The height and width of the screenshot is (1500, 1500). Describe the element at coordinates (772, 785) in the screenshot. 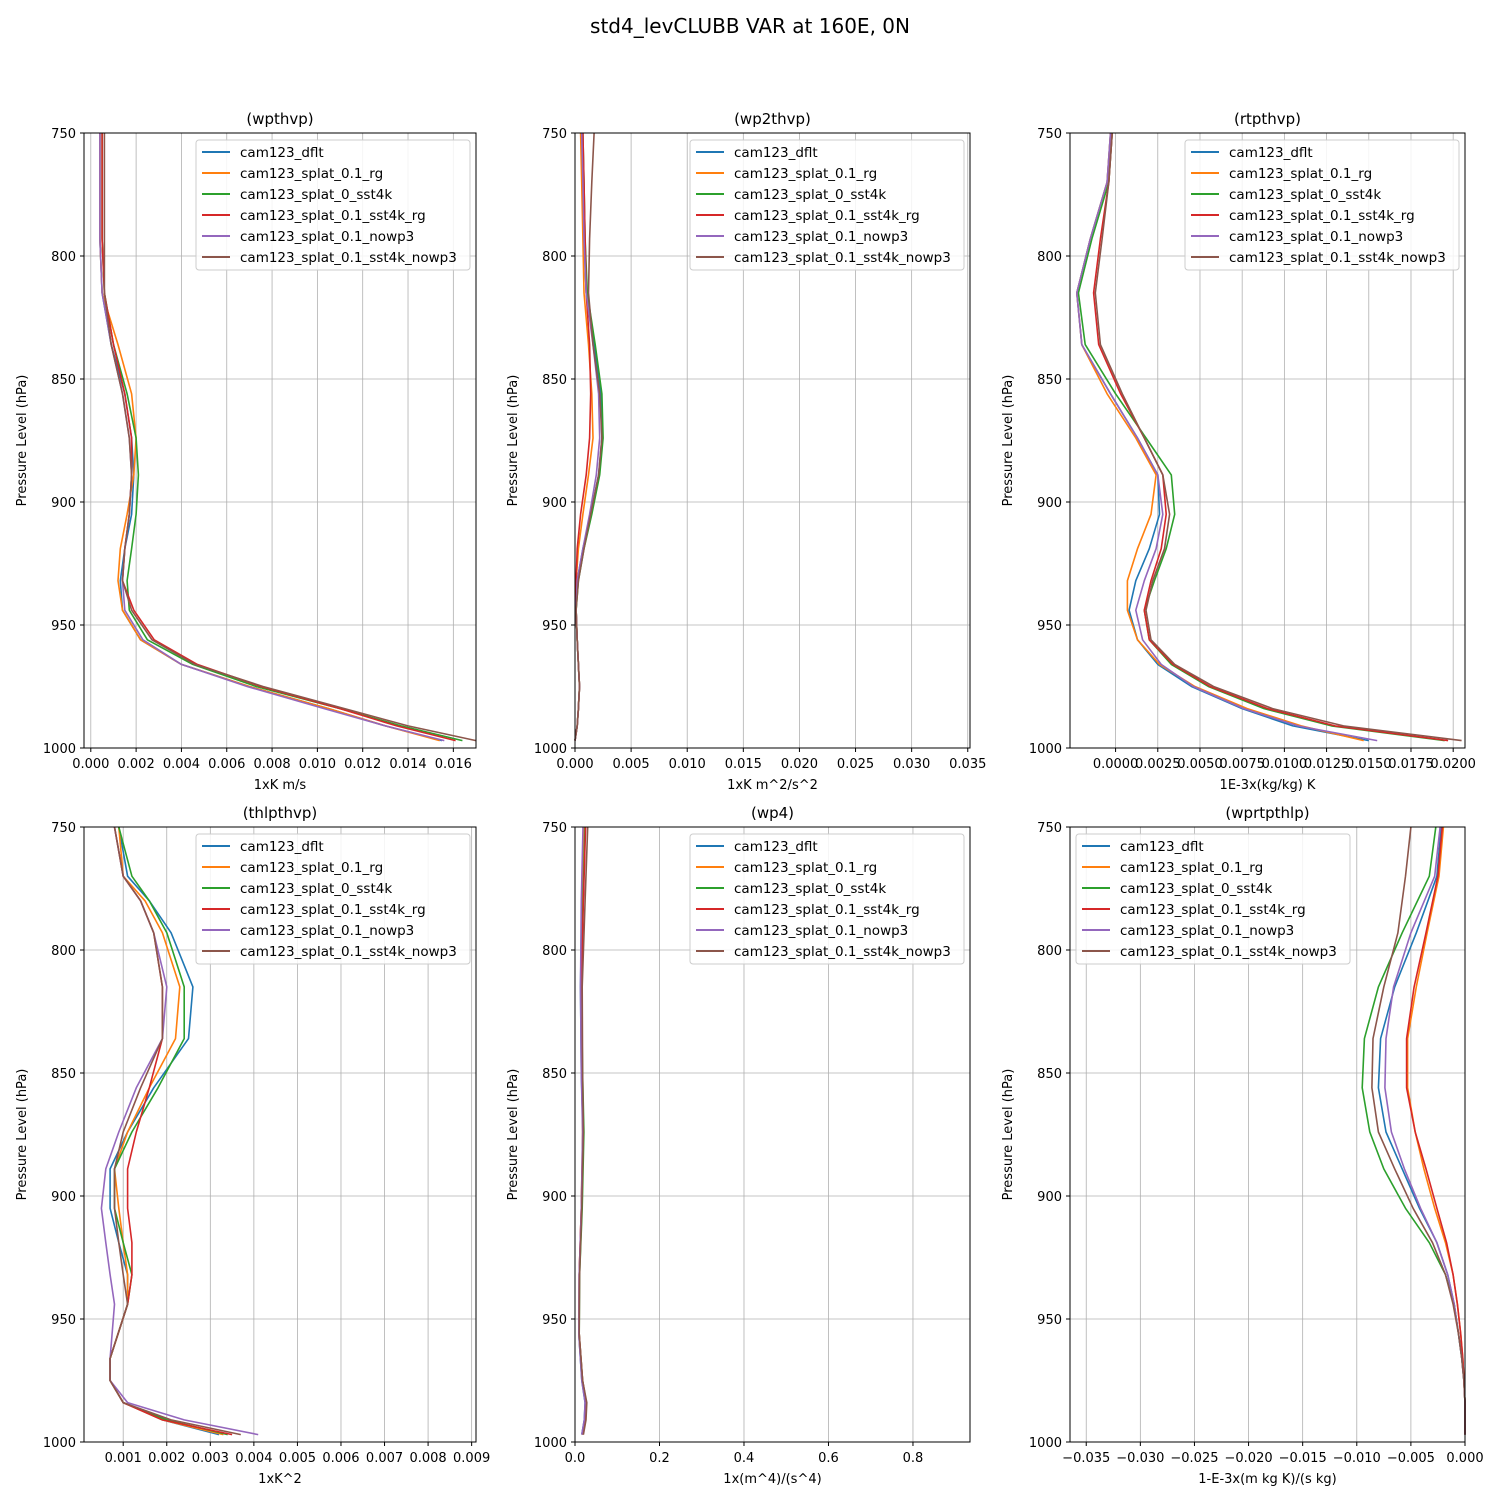

I see `x-axis-label: 1xK m^2/s^2` at that location.